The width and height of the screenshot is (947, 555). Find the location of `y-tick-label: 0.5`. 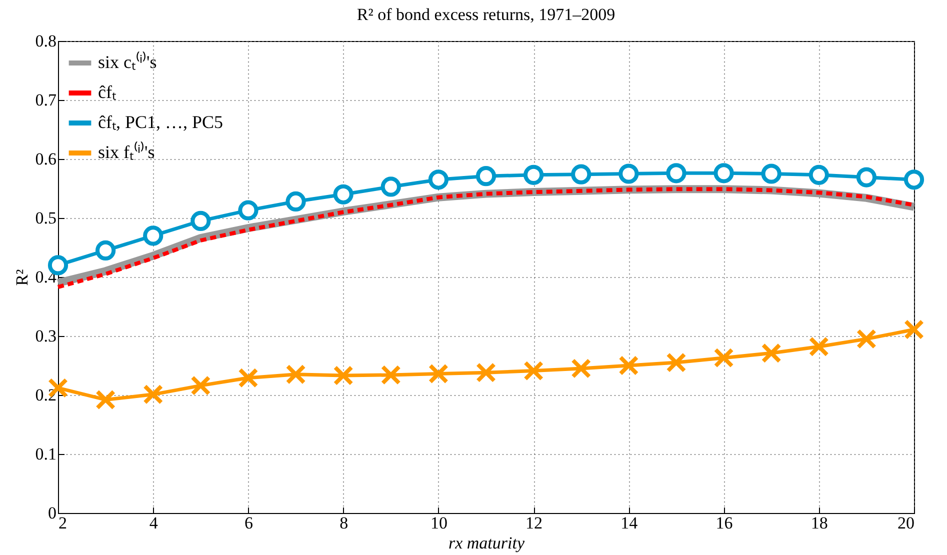

y-tick-label: 0.5 is located at coordinates (45, 218).